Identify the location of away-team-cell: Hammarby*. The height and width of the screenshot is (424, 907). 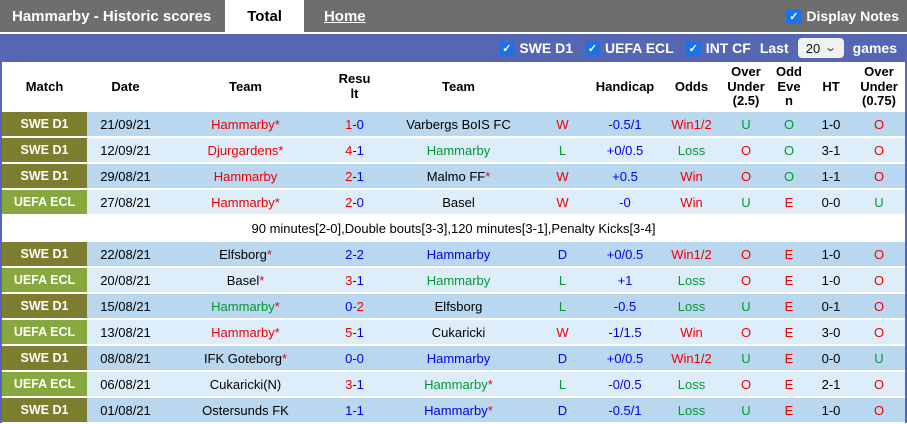
(458, 410).